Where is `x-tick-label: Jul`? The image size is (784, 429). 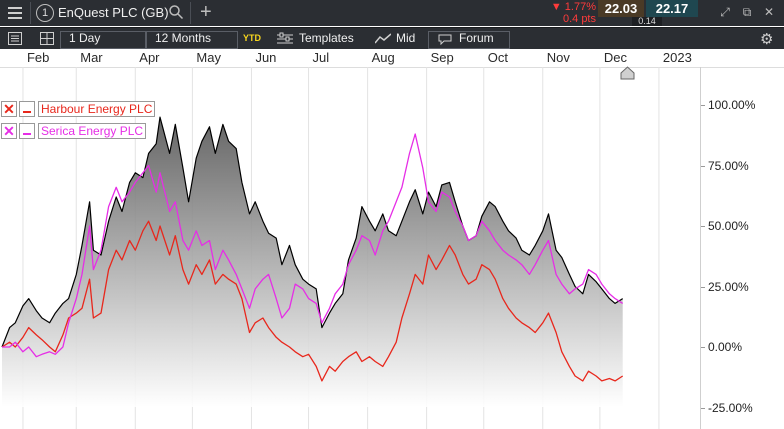
x-tick-label: Jul is located at coordinates (321, 57).